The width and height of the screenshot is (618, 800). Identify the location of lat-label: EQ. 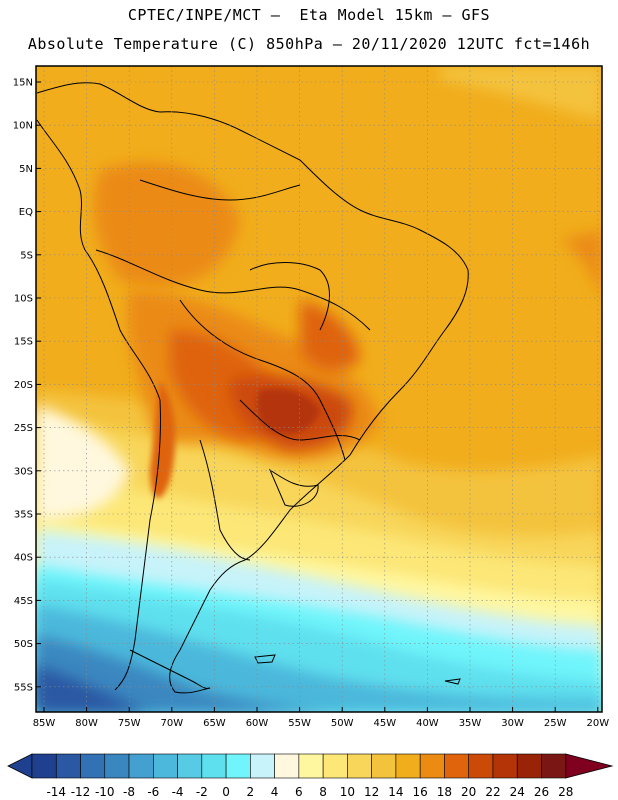
(26, 212).